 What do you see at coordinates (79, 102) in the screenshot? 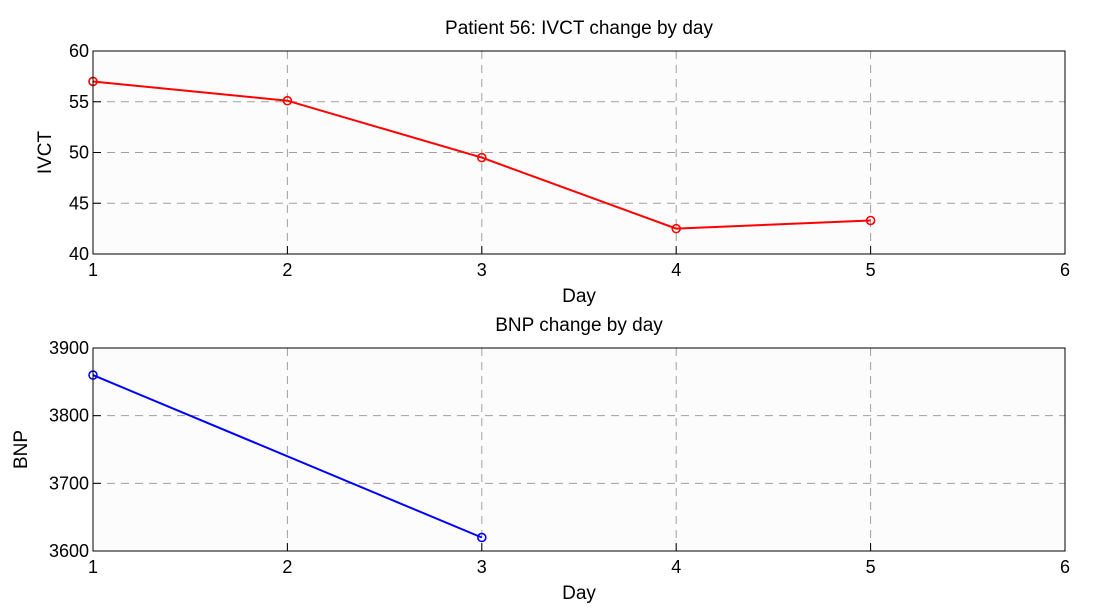
I see `ivct-y-tick-label: 55` at bounding box center [79, 102].